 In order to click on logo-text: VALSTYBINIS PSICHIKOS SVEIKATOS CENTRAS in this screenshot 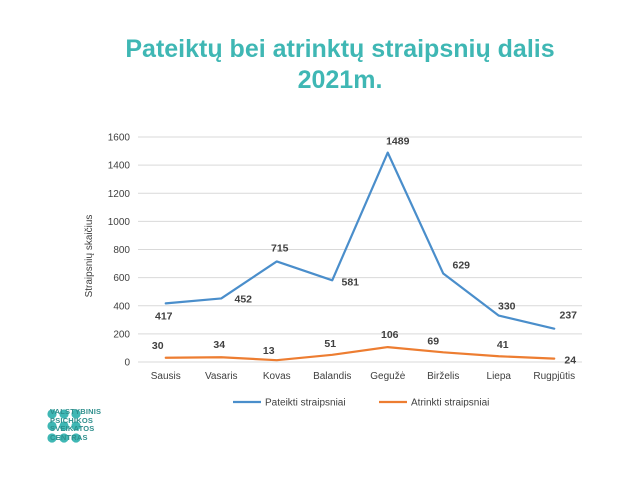, I will do `click(76, 424)`.